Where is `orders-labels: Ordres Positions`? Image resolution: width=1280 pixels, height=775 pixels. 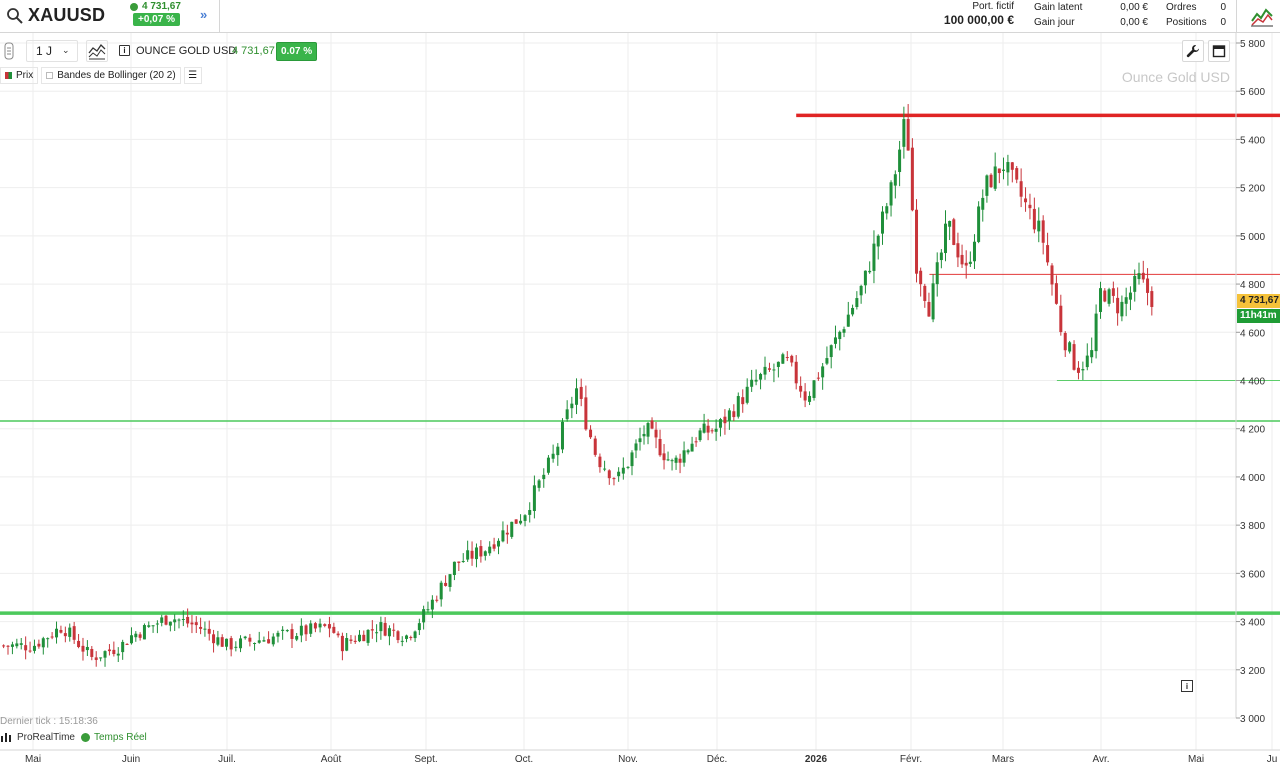
orders-labels: Ordres Positions is located at coordinates (1186, 16).